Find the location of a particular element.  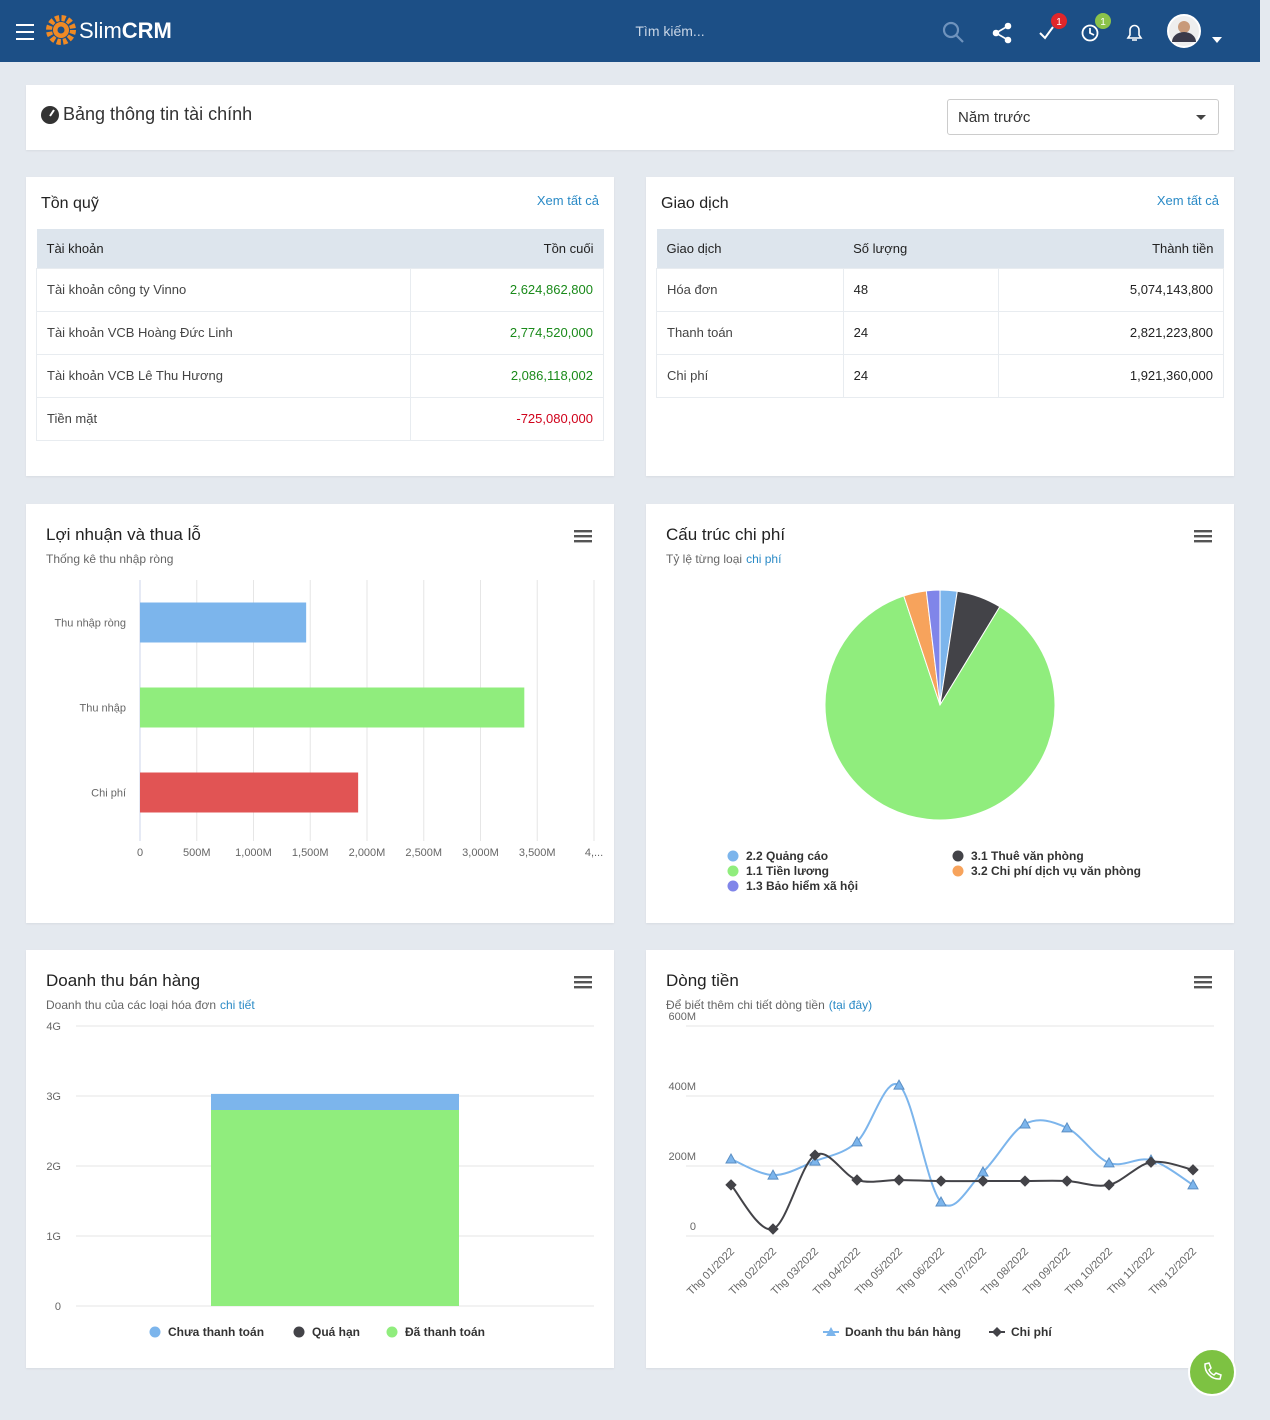

column-header: Giao dịch is located at coordinates (750, 248).